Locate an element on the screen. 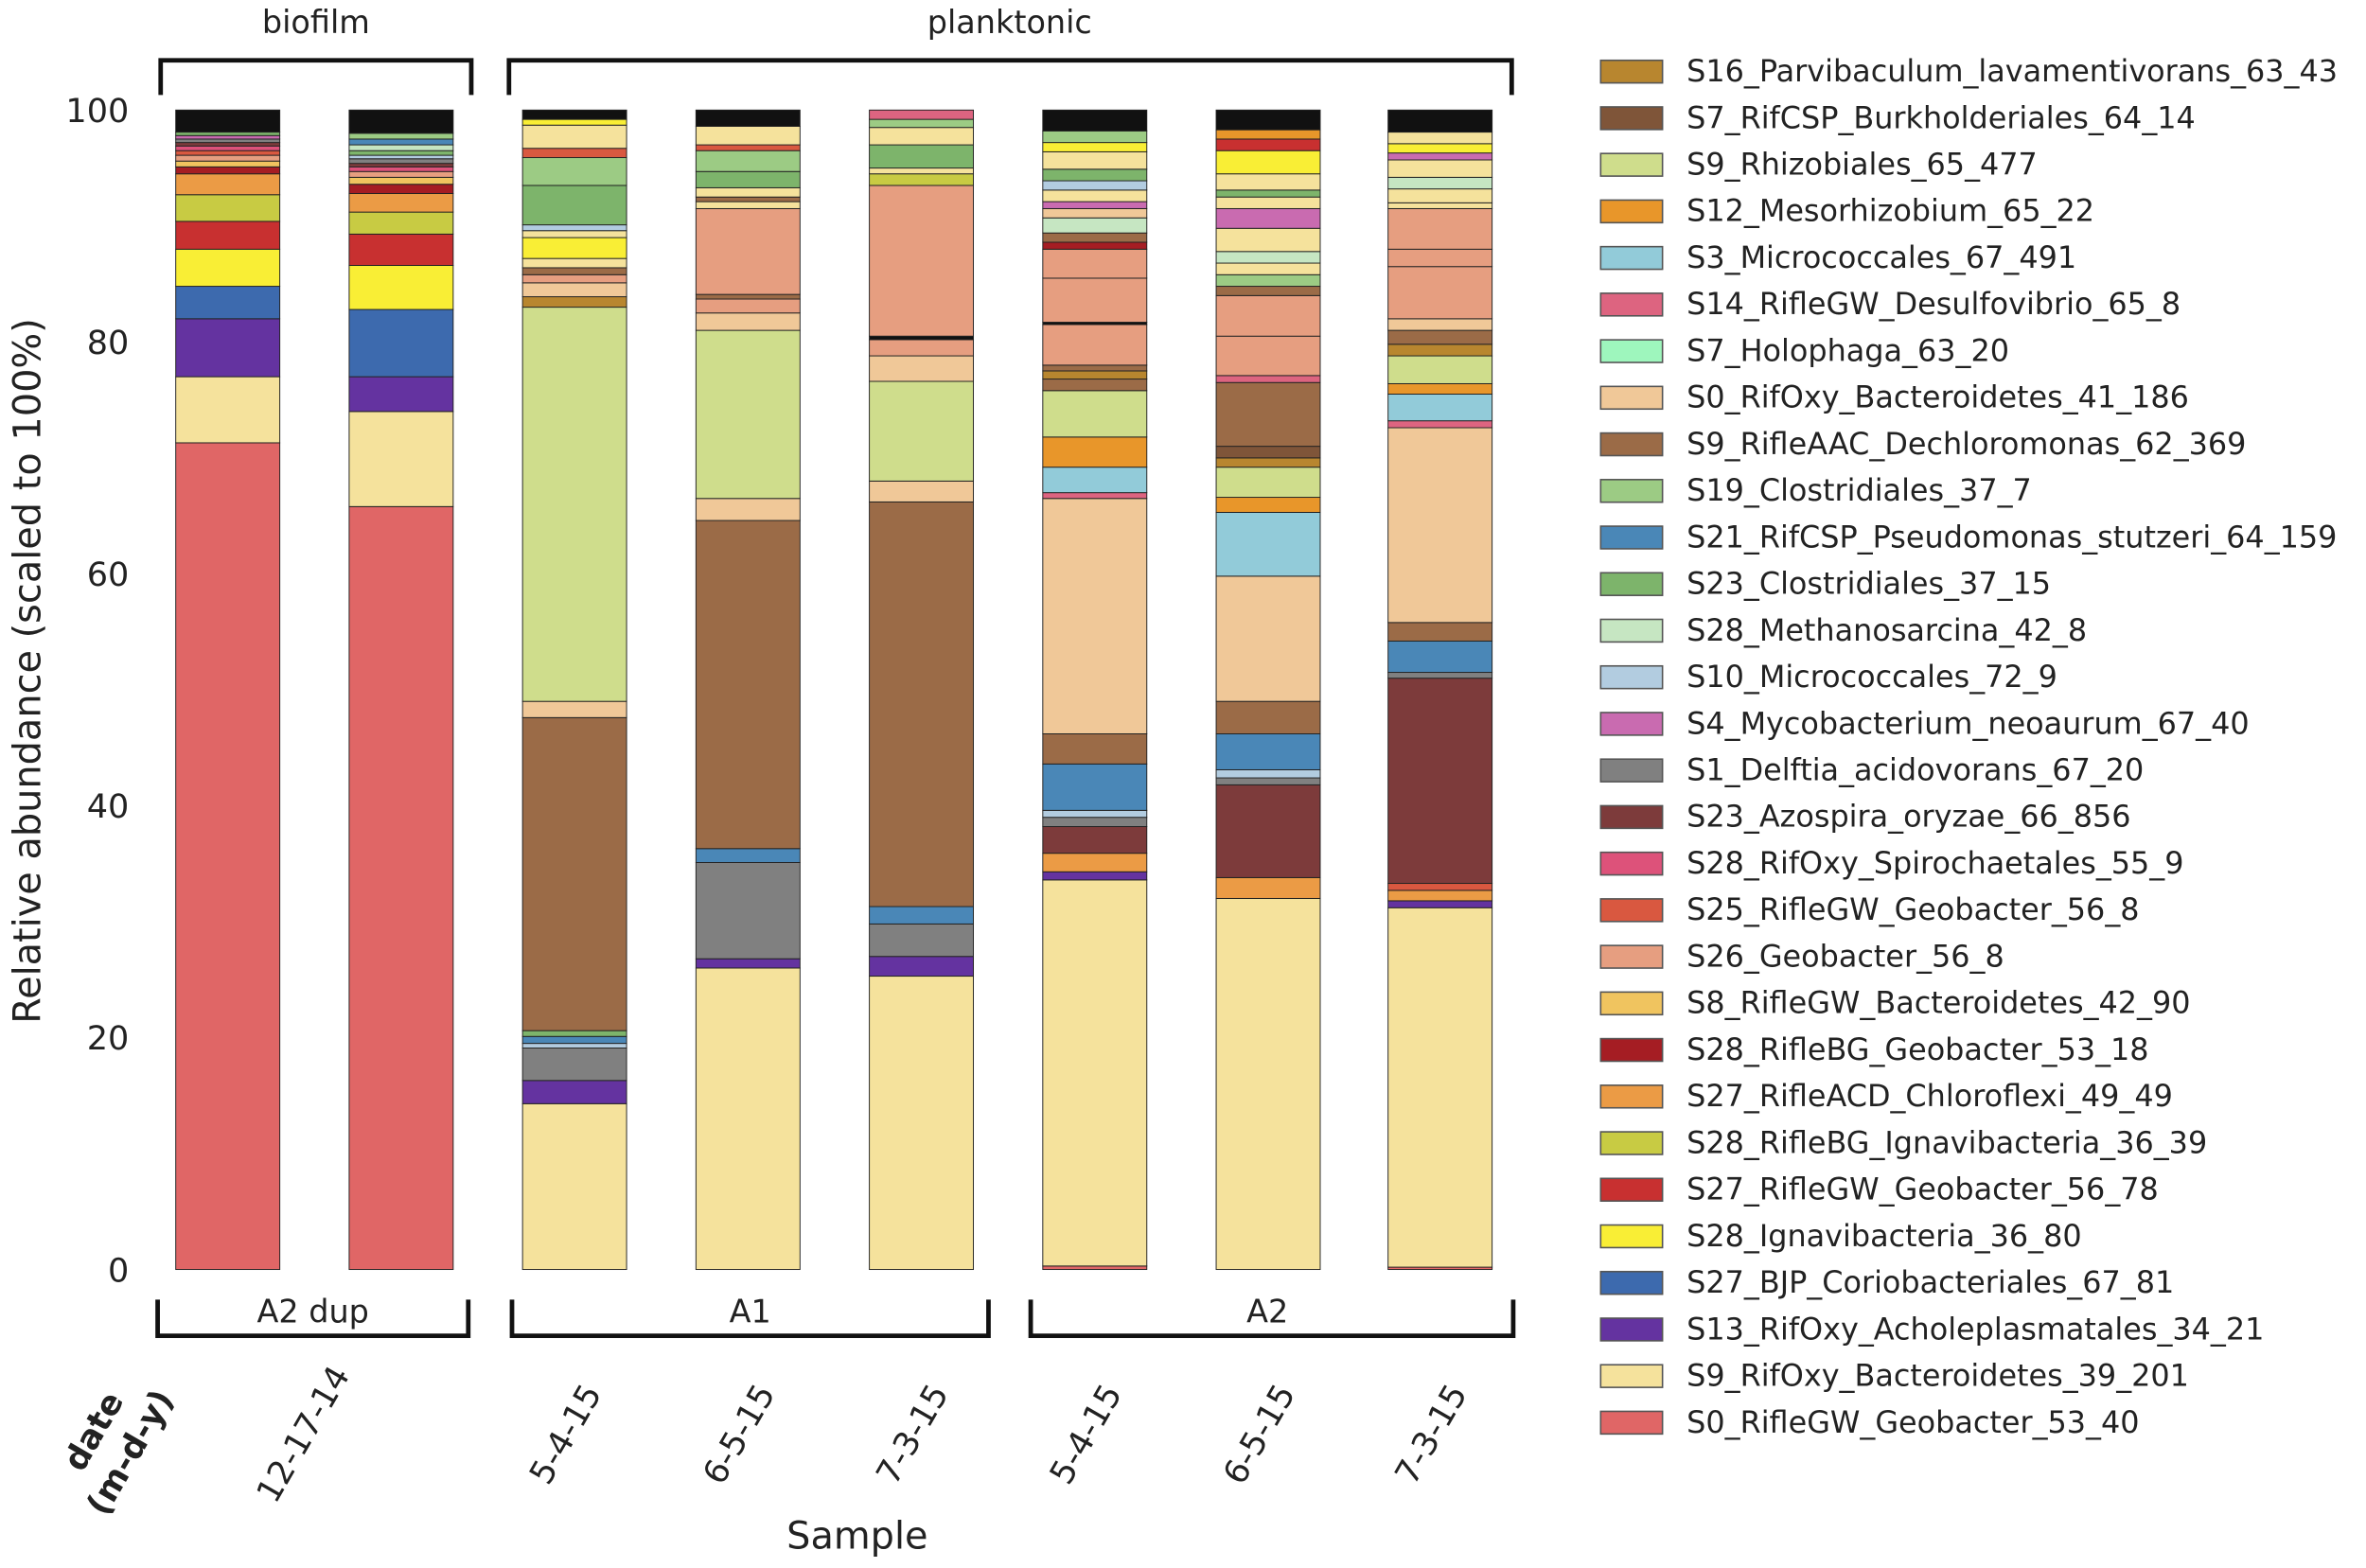 The width and height of the screenshot is (2366, 1568). legend-label: S7_Holophaga_63_20 is located at coordinates (1847, 350).